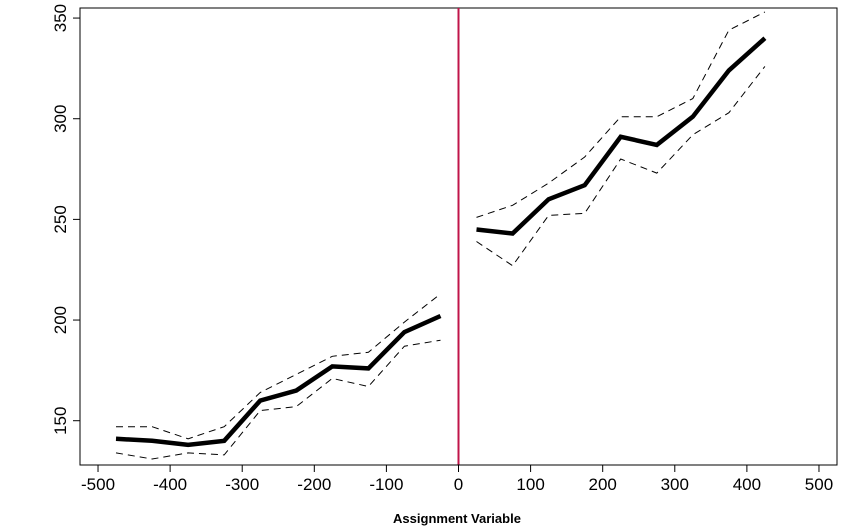  I want to click on y-tick-label: 350, so click(60, 18).